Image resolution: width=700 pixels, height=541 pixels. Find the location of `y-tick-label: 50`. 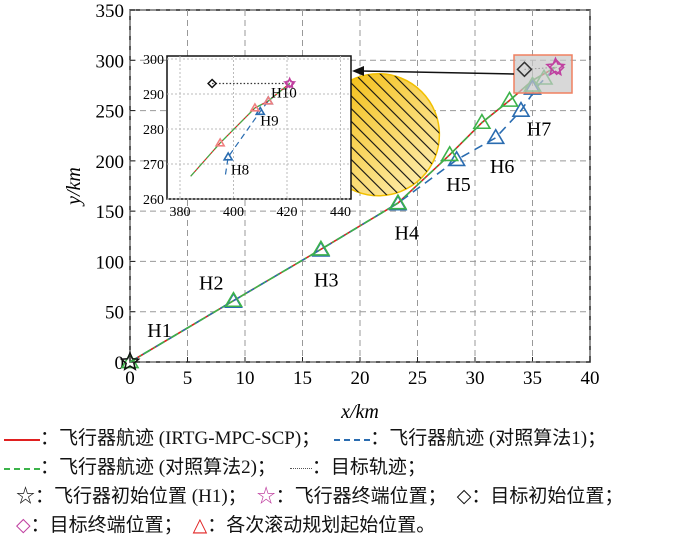

y-tick-label: 50 is located at coordinates (114, 313).